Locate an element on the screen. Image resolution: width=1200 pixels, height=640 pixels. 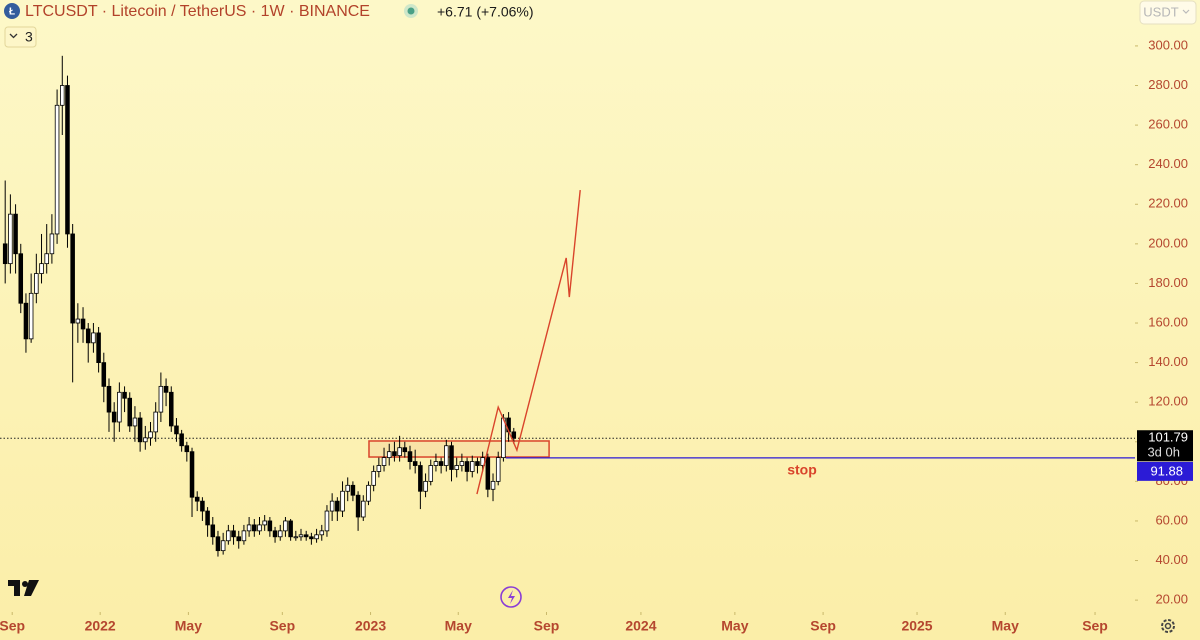
y-tick-label: 60.00 is located at coordinates (1171, 519).